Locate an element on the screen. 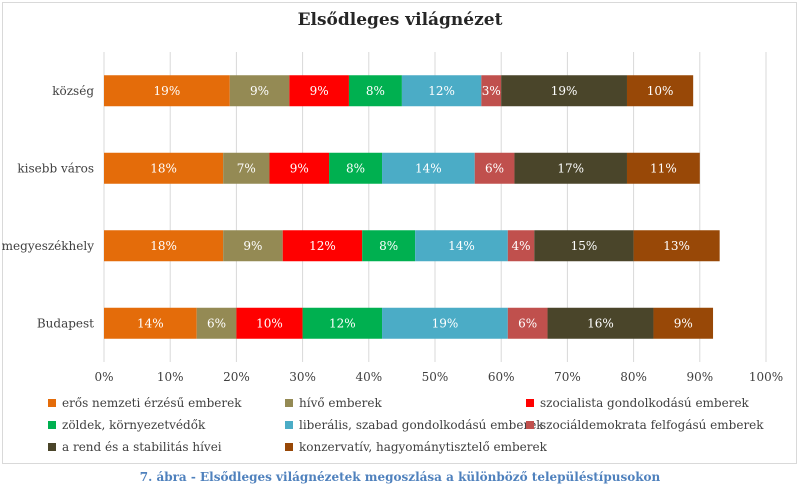  data-label: 17% is located at coordinates (570, 168).